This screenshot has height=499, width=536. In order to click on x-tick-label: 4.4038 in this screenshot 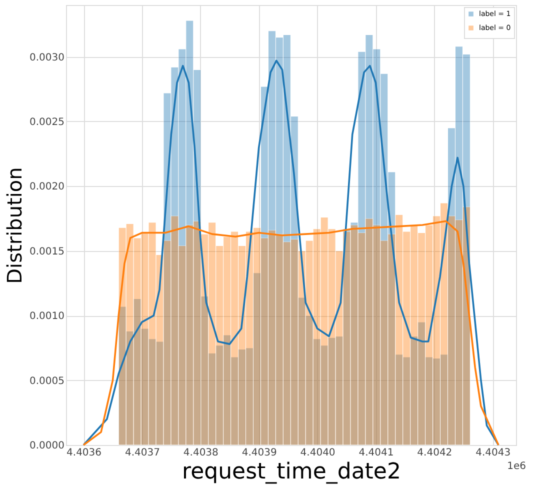, I will do `click(200, 453)`.